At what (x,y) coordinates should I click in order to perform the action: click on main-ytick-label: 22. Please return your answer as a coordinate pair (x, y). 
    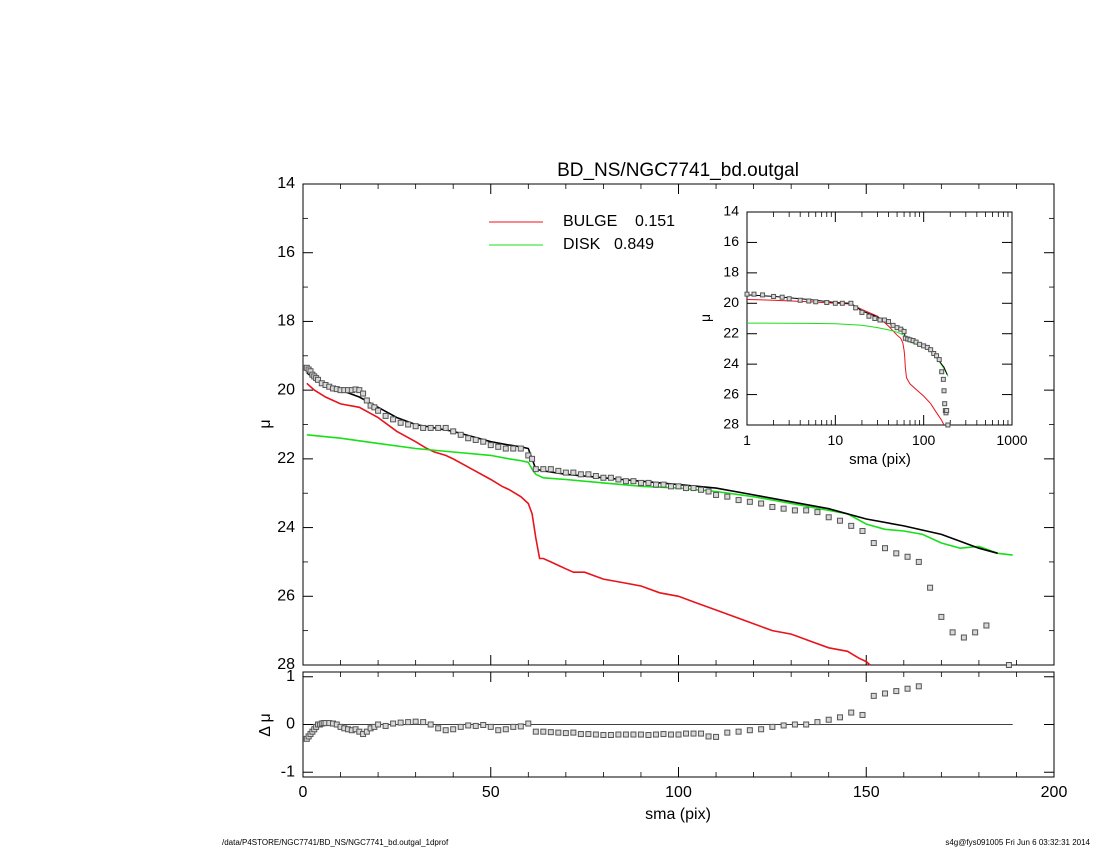
    Looking at the image, I should click on (286, 458).